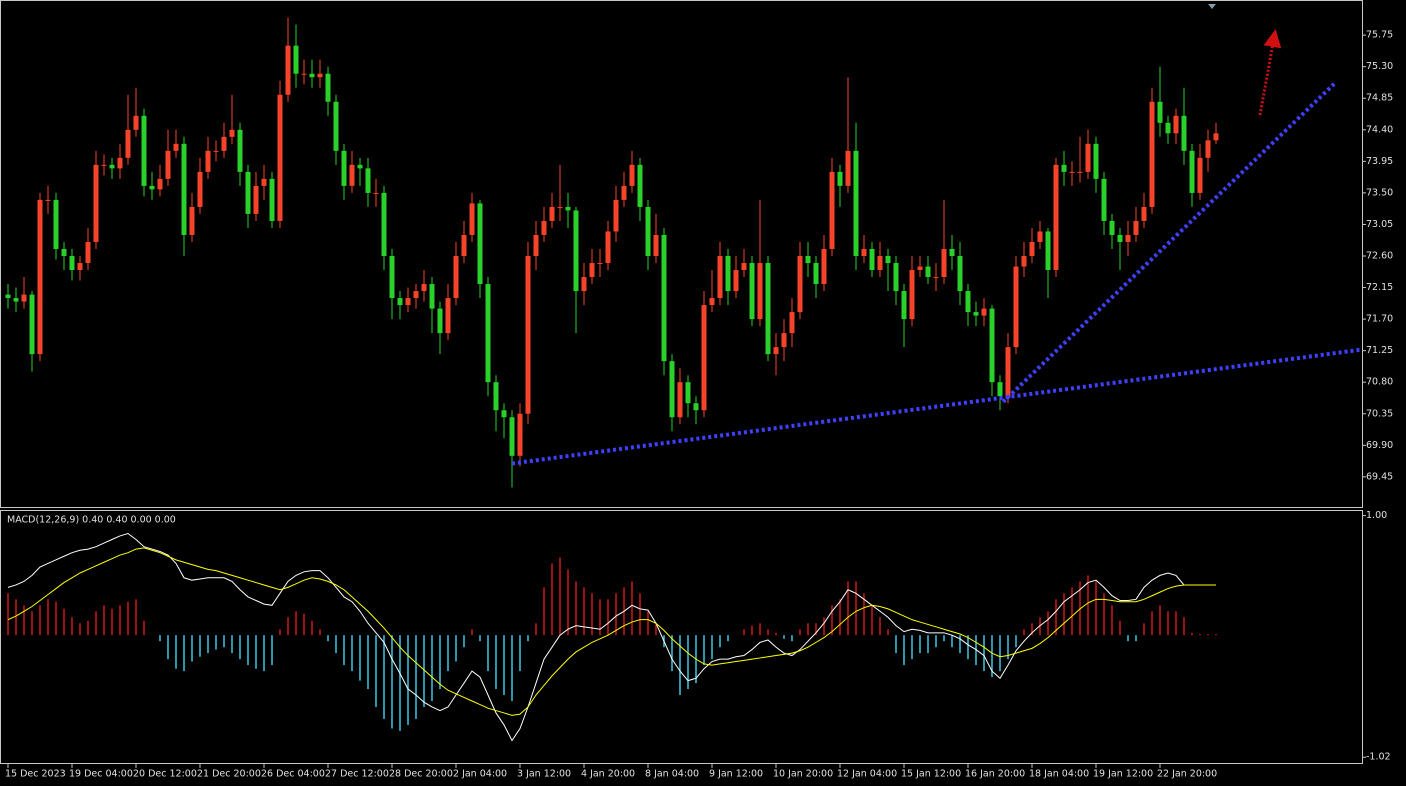 The image size is (1406, 786). I want to click on x-tick-label: 4 Jan 20:00, so click(608, 774).